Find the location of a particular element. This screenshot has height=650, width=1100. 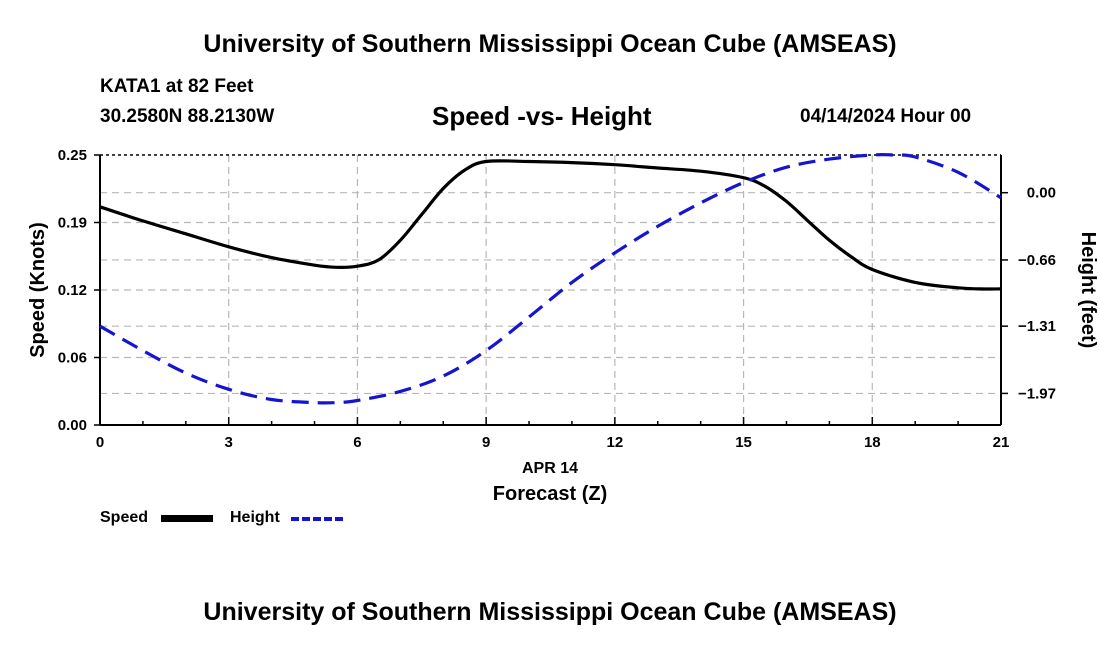

x-tick-label: 6 is located at coordinates (357, 442).